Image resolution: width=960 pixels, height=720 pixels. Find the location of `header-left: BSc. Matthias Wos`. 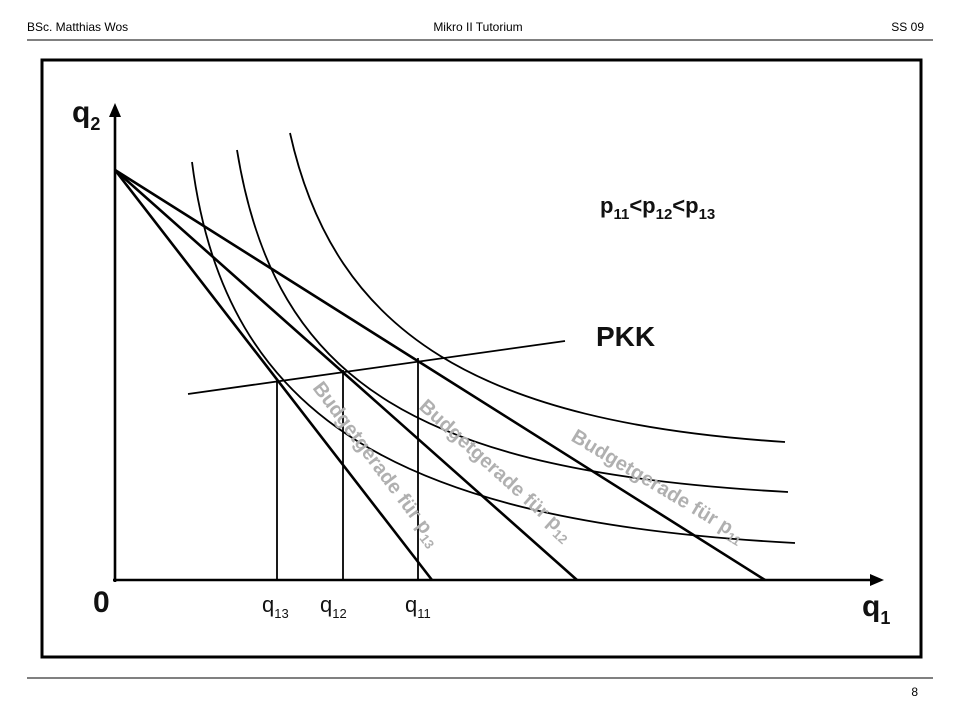

header-left: BSc. Matthias Wos is located at coordinates (77, 27).